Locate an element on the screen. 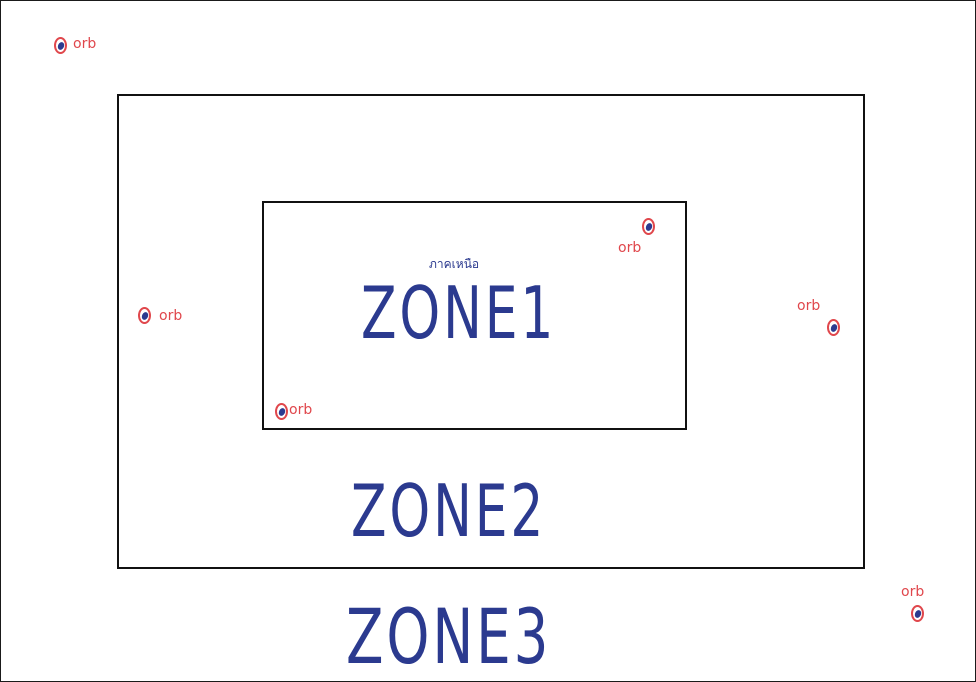 The image size is (976, 682). zone1-boundary is located at coordinates (474, 315).